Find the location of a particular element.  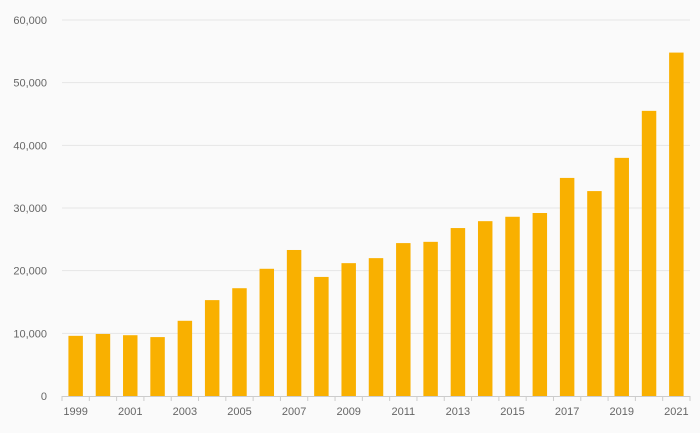

bar-2021 is located at coordinates (676, 224).